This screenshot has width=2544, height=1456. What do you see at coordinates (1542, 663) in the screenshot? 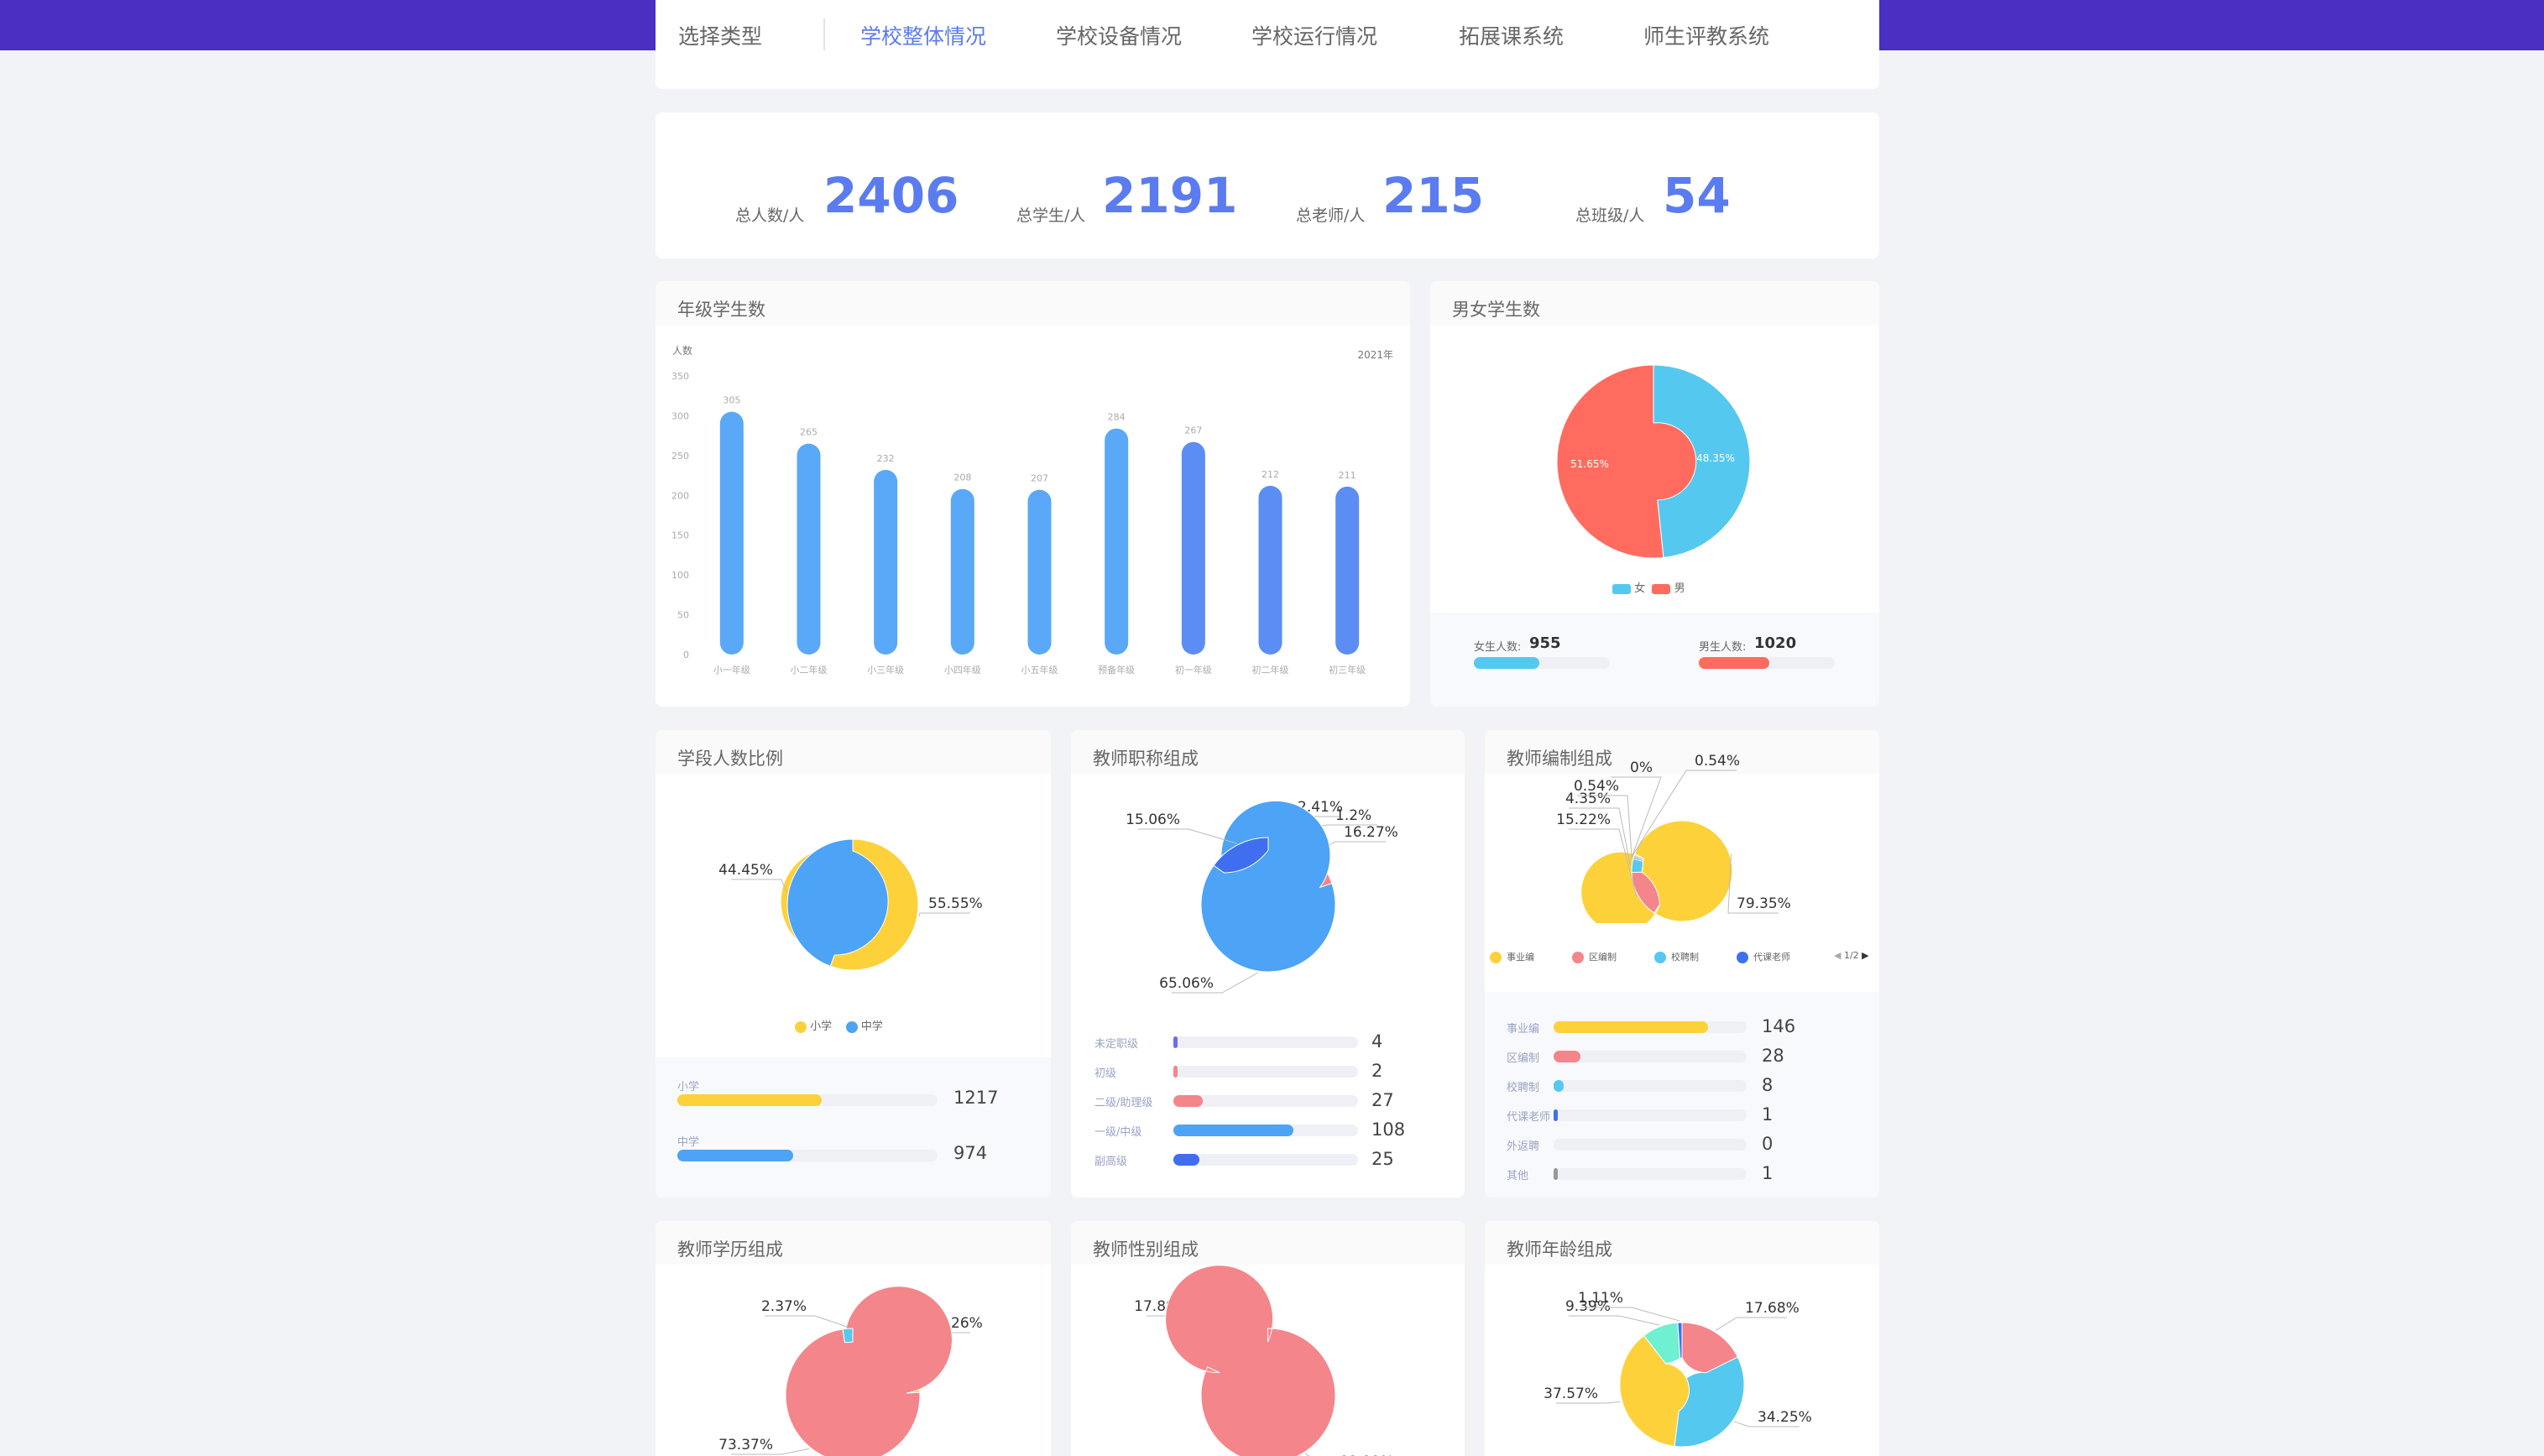
I see `female-progress-track` at bounding box center [1542, 663].